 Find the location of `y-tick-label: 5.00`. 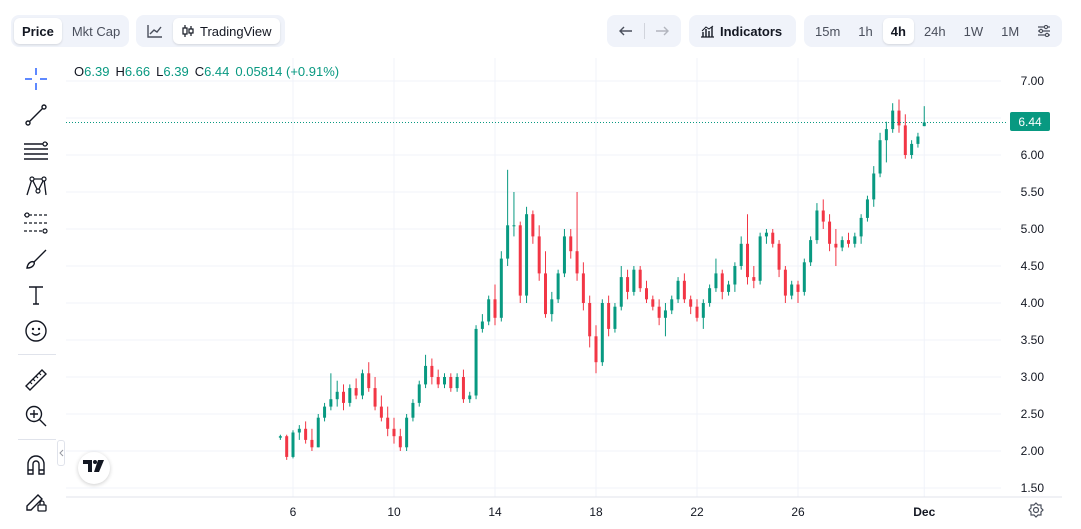

y-tick-label: 5.00 is located at coordinates (1033, 229).